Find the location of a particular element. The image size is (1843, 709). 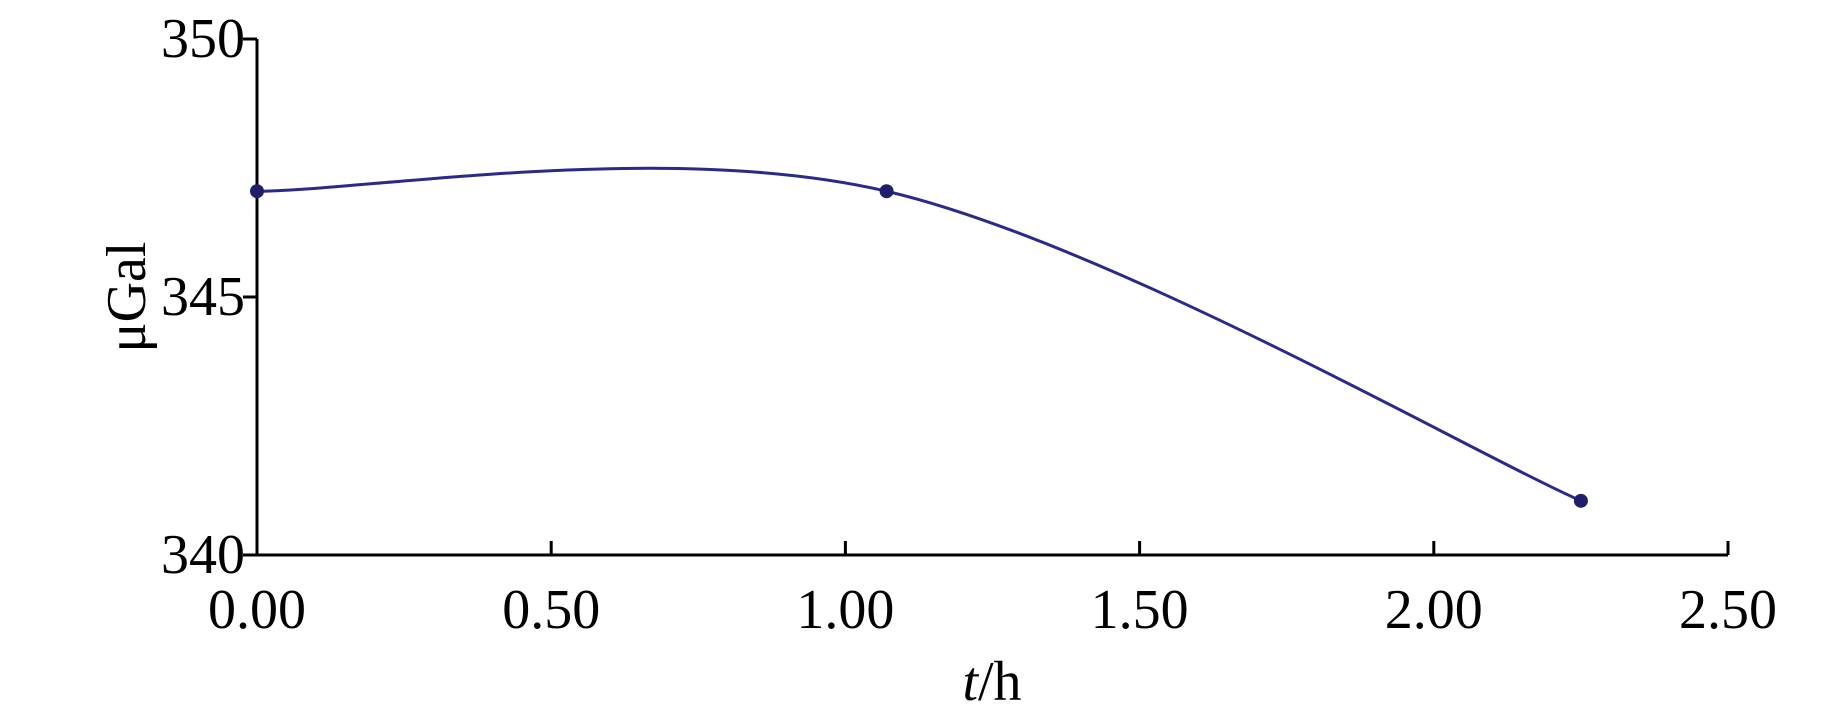

x-tick-label: 0.00 is located at coordinates (257, 610).